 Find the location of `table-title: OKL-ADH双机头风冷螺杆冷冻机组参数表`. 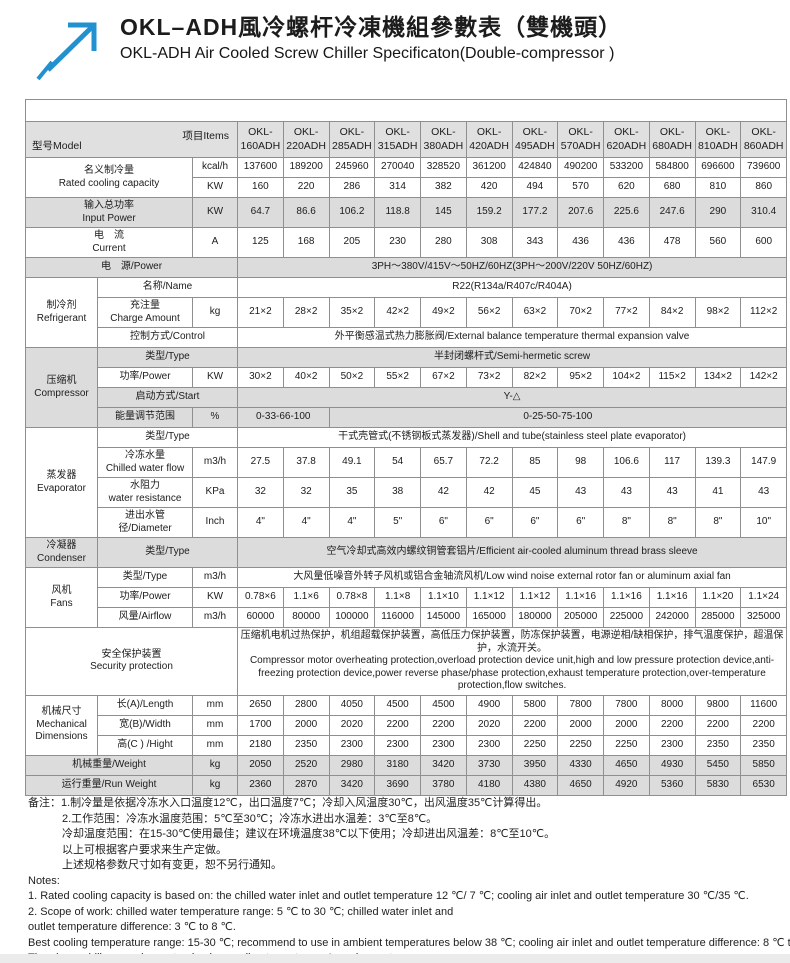

table-title: OKL-ADH双机头风冷螺杆冷冻机组参数表 is located at coordinates (406, 110).